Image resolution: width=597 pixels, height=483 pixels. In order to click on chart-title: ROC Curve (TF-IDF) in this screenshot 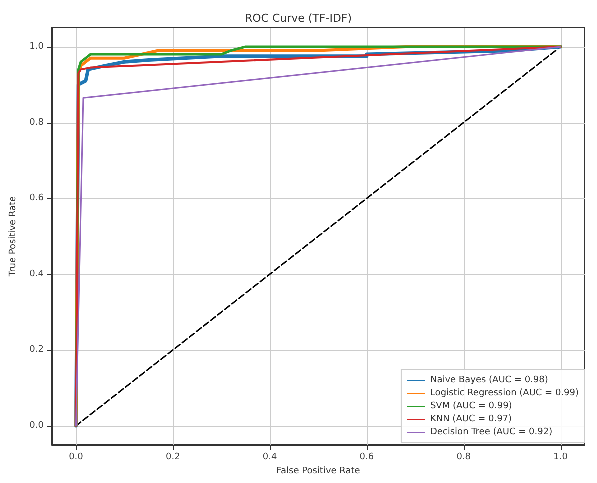, I will do `click(298, 18)`.